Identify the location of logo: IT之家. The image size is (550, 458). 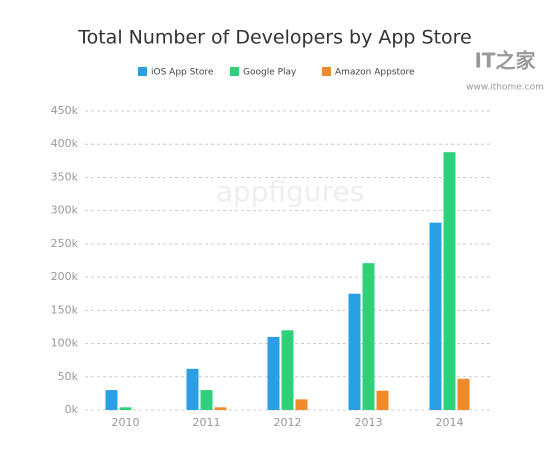
(505, 61).